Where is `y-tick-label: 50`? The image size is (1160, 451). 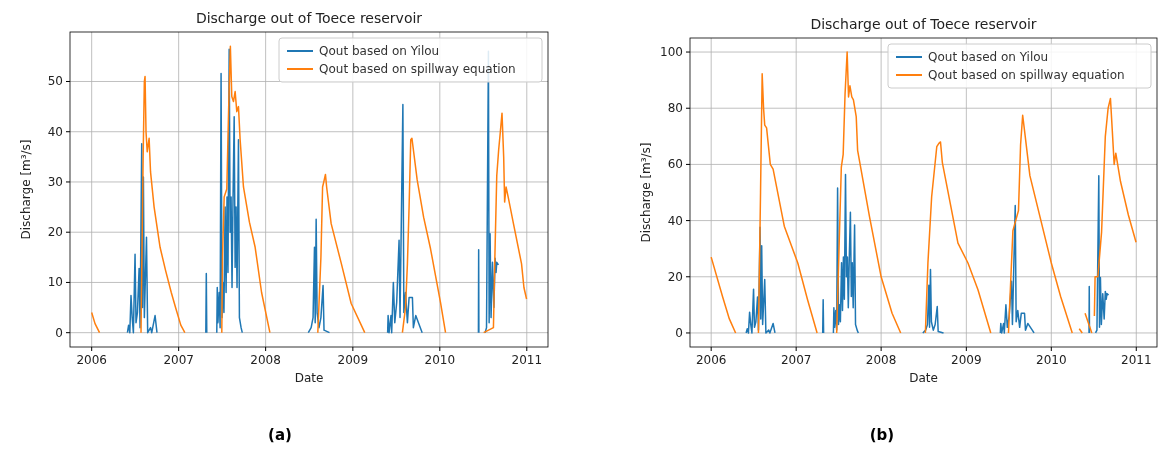 y-tick-label: 50 is located at coordinates (55, 81).